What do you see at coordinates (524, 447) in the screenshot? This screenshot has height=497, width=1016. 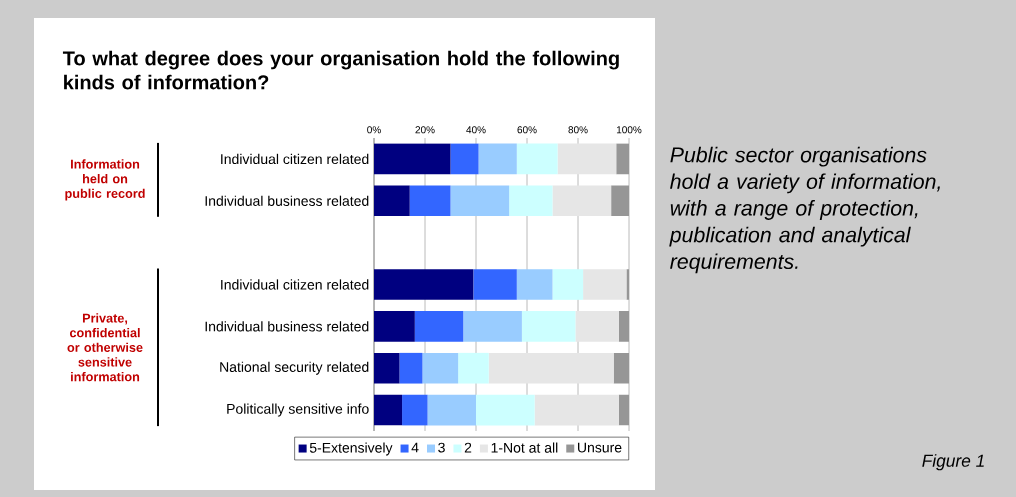 I see `legend-label: 1-Not at all` at bounding box center [524, 447].